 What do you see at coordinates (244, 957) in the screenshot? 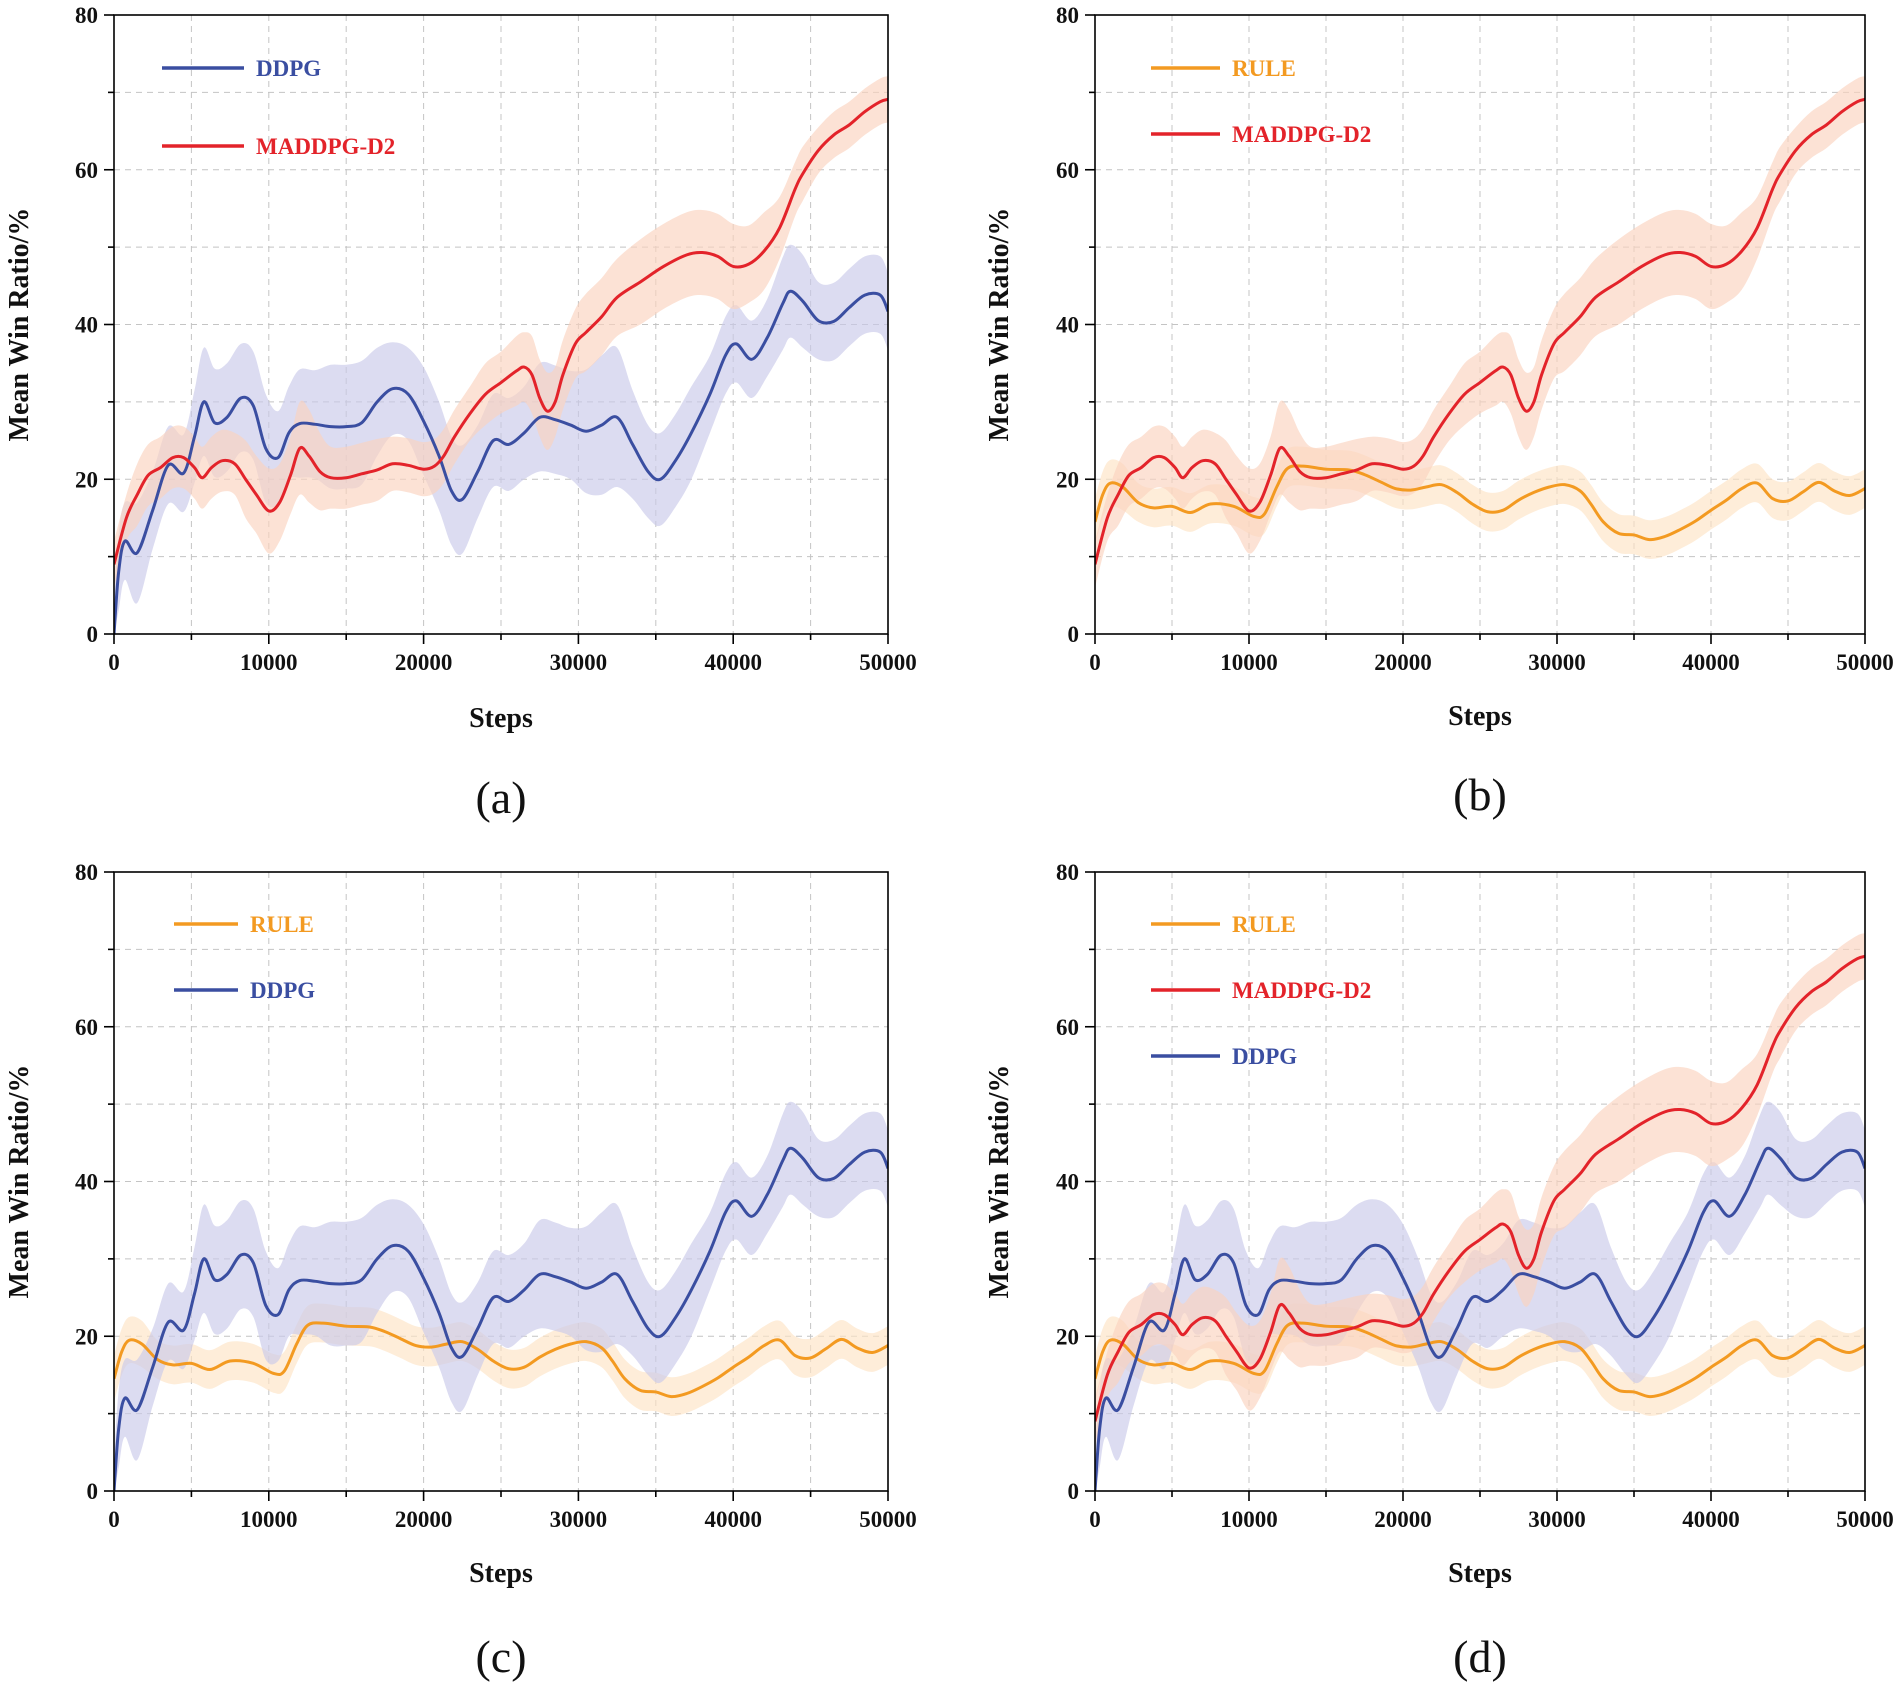
I see `legend: RULE DDPG` at bounding box center [244, 957].